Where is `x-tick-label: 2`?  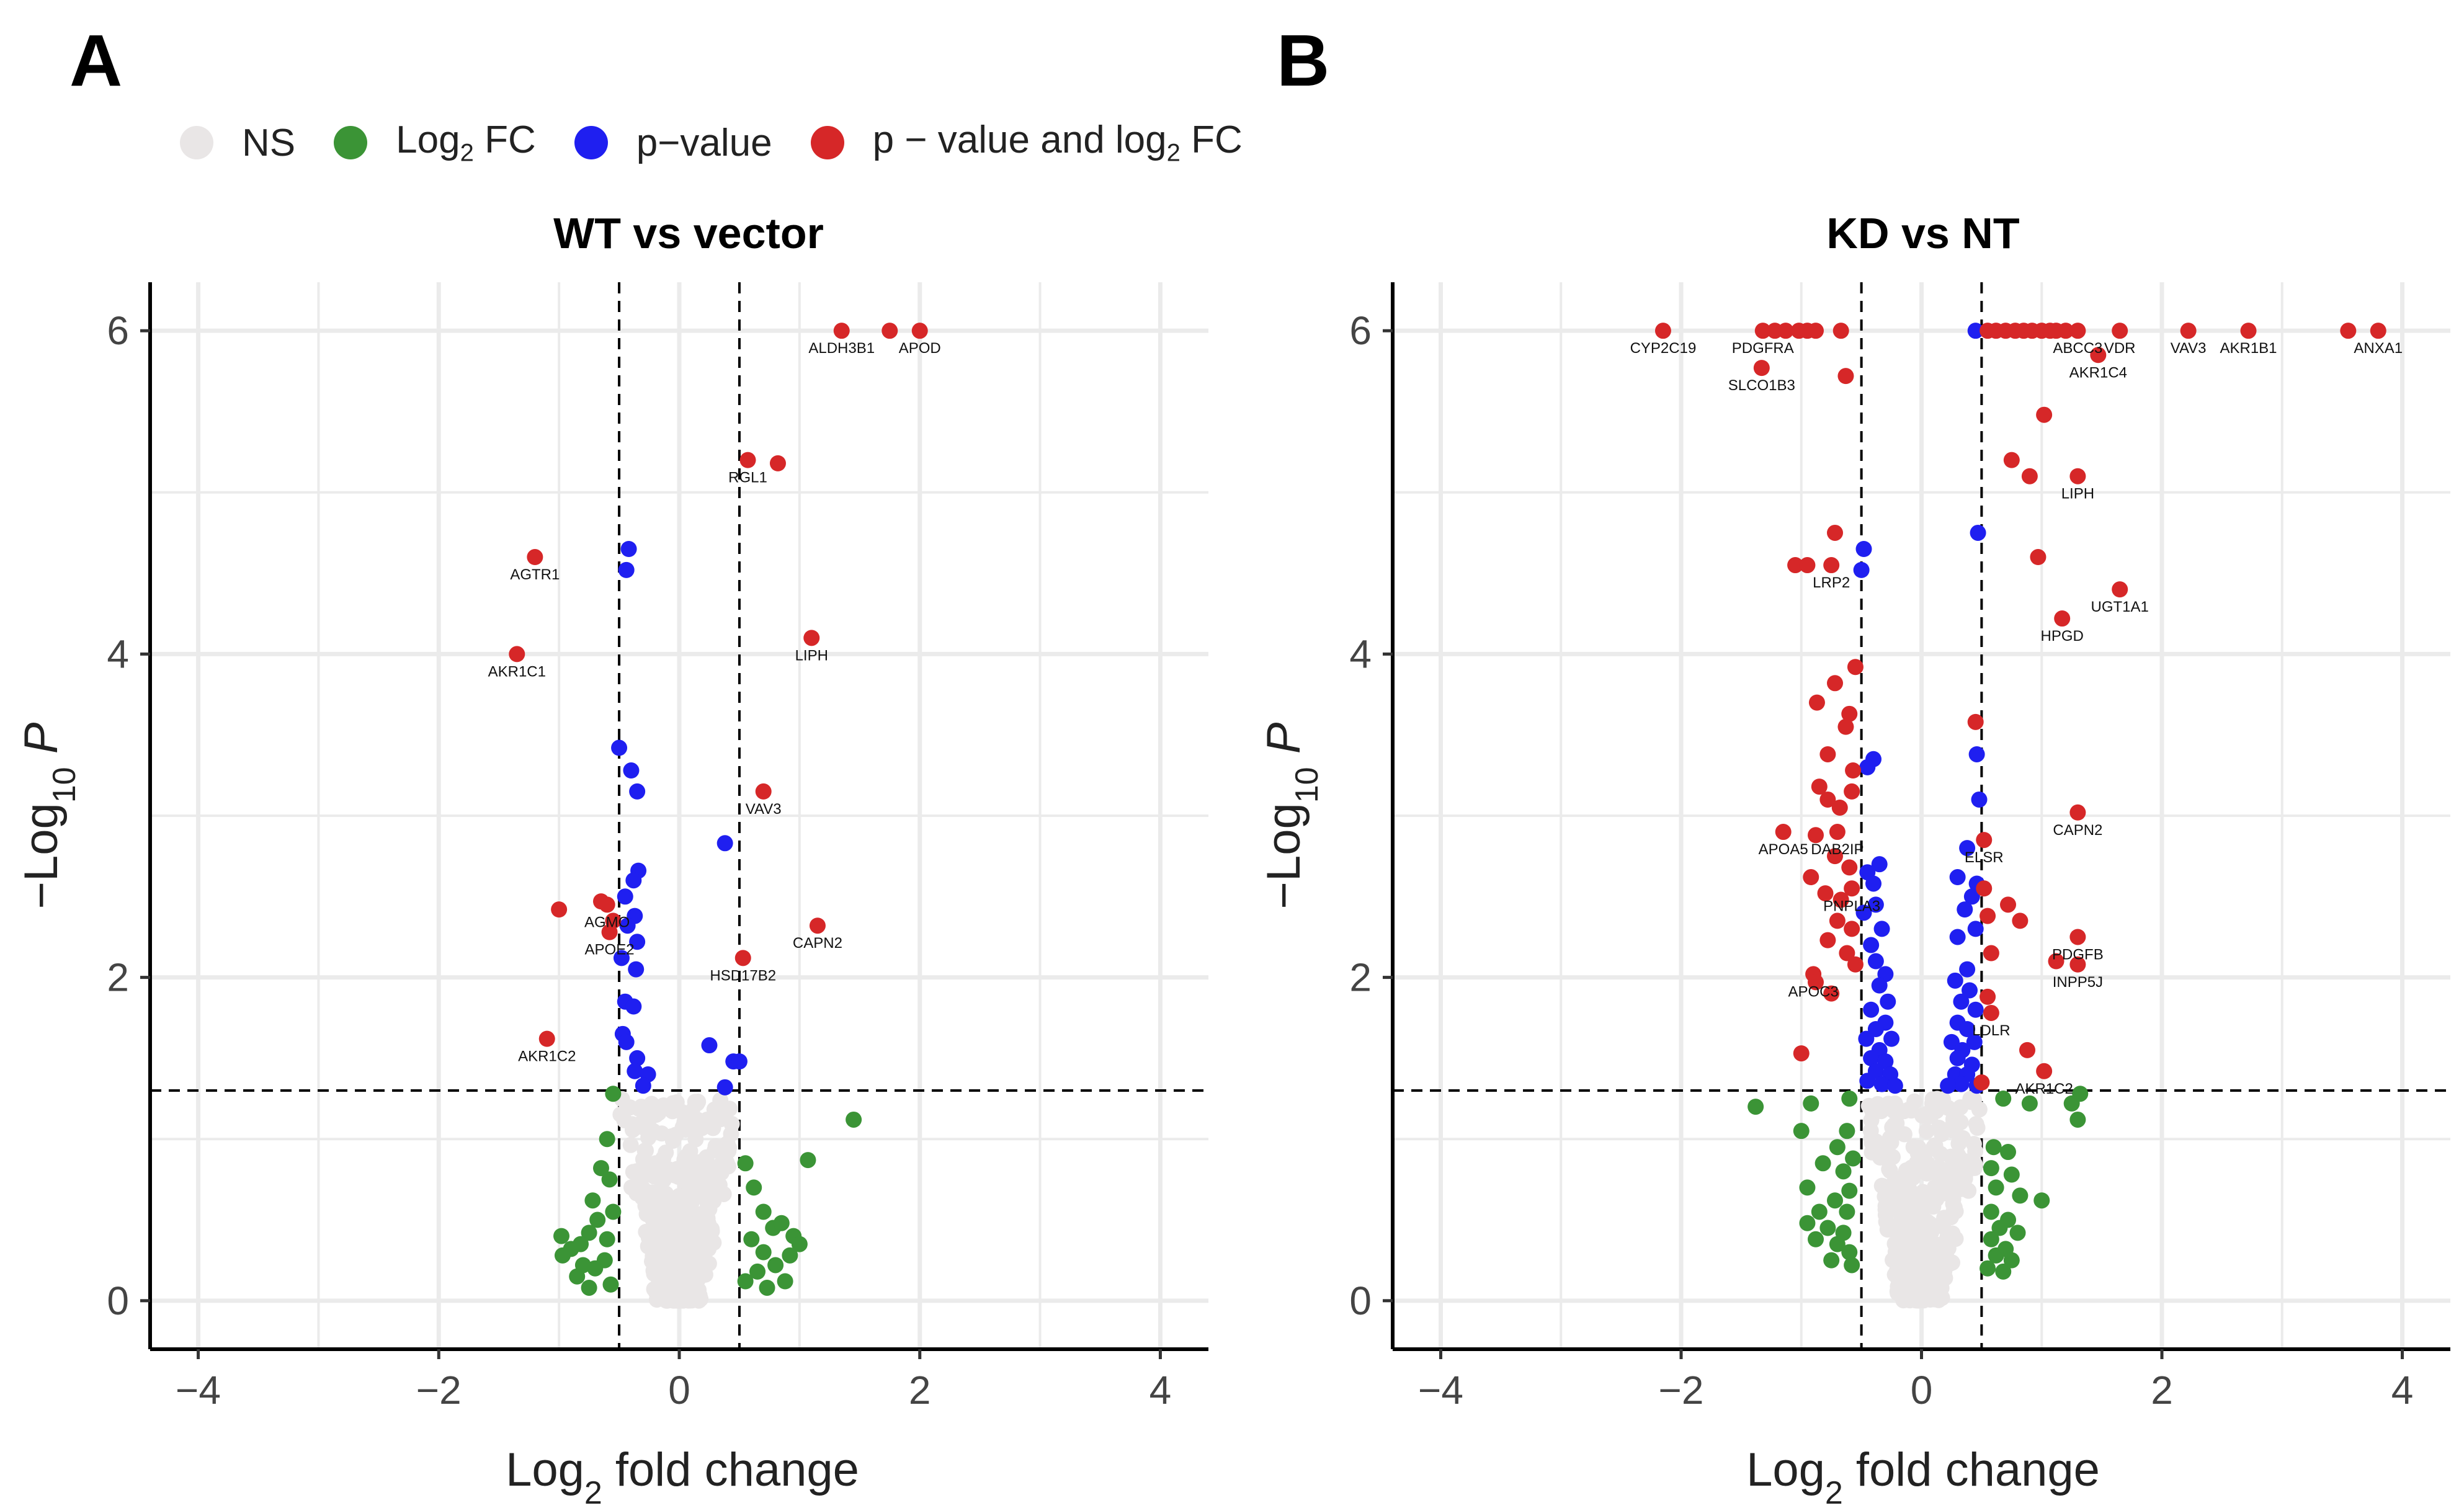 x-tick-label: 2 is located at coordinates (920, 1390).